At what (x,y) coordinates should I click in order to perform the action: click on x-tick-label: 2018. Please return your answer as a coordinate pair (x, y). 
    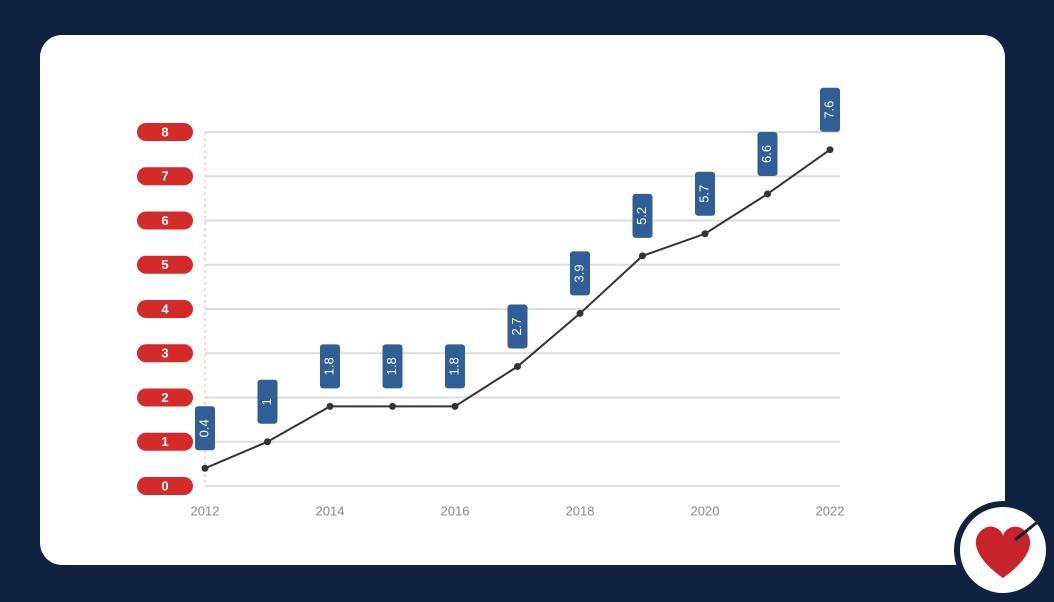
    Looking at the image, I should click on (580, 510).